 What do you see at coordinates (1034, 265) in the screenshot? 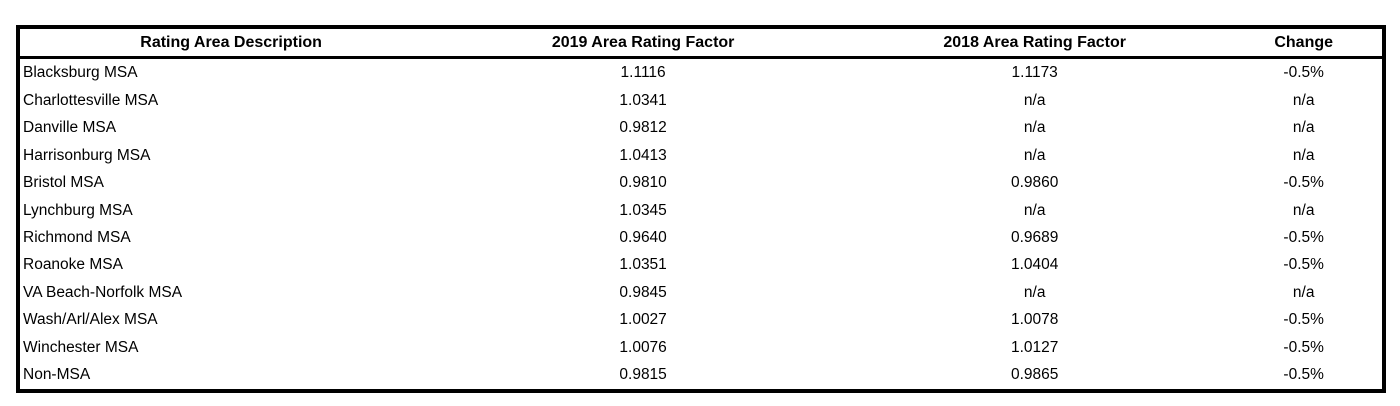
I see `cell-2018-factor: 1.0404` at bounding box center [1034, 265].